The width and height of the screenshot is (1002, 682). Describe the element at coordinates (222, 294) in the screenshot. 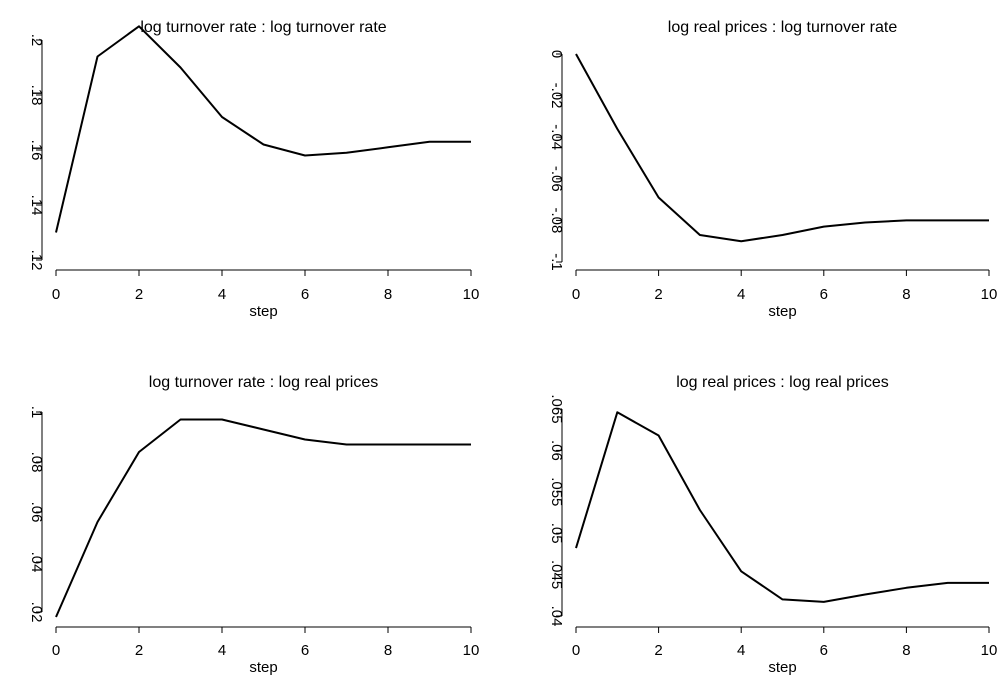

I see `panel-1-x-tick-label: 4` at that location.